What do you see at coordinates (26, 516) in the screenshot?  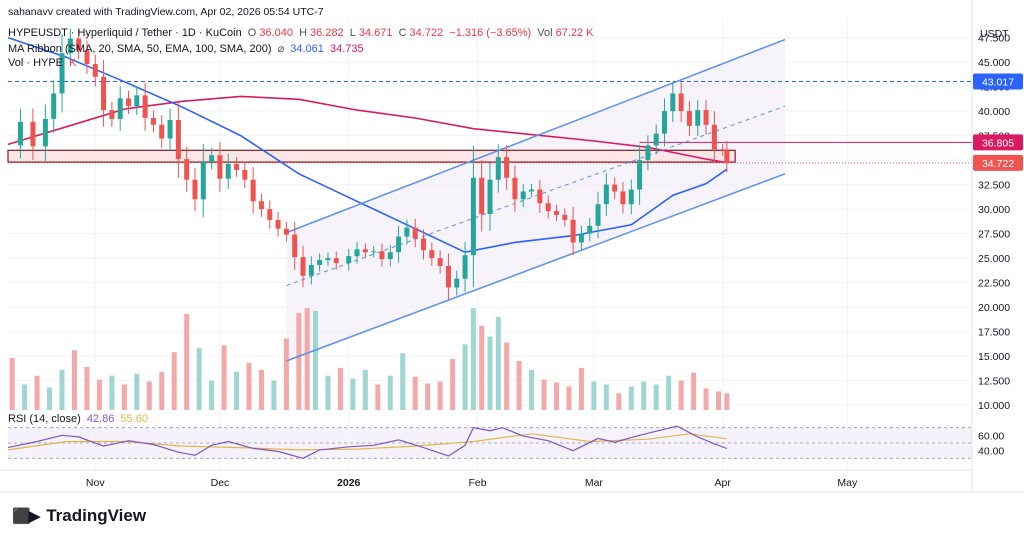 I see `tradingview-logo-icon: ⬛▶` at bounding box center [26, 516].